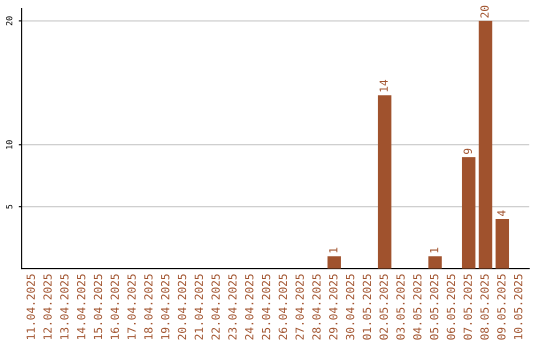  I want to click on y-tick-label: 20, so click(9, 21).